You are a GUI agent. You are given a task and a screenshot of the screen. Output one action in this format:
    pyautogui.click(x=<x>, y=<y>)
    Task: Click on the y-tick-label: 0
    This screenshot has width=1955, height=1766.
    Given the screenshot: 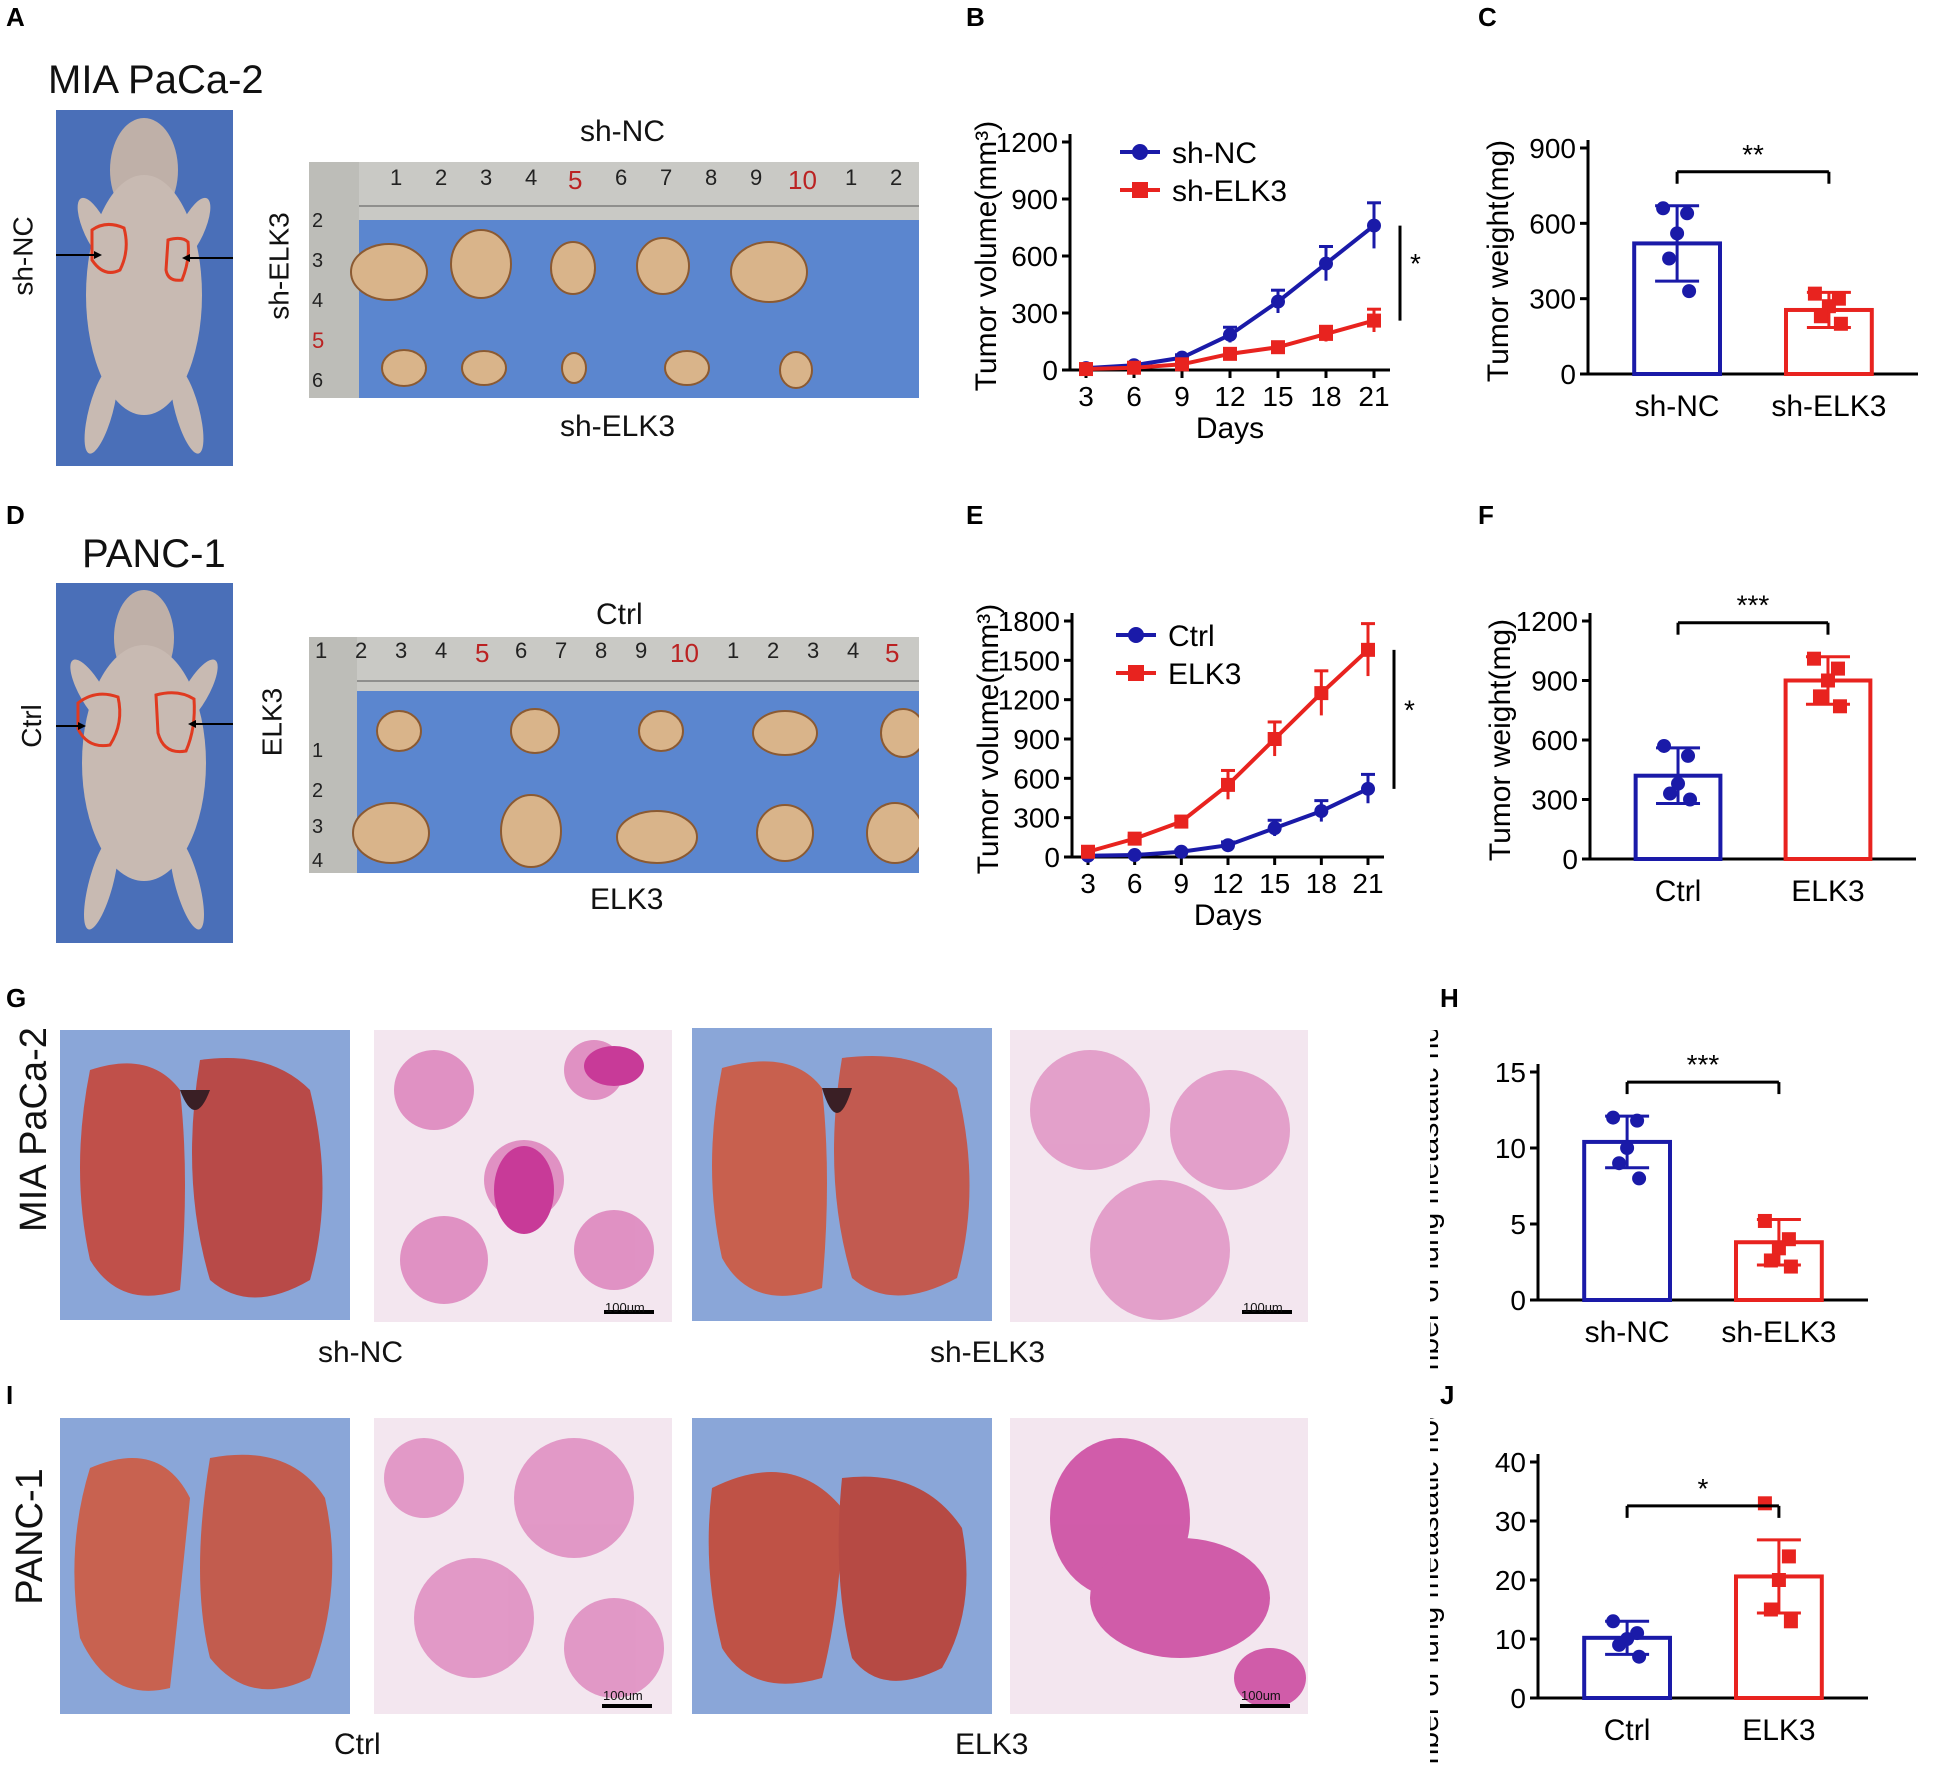 What is the action you would take?
    pyautogui.click(x=1518, y=1300)
    